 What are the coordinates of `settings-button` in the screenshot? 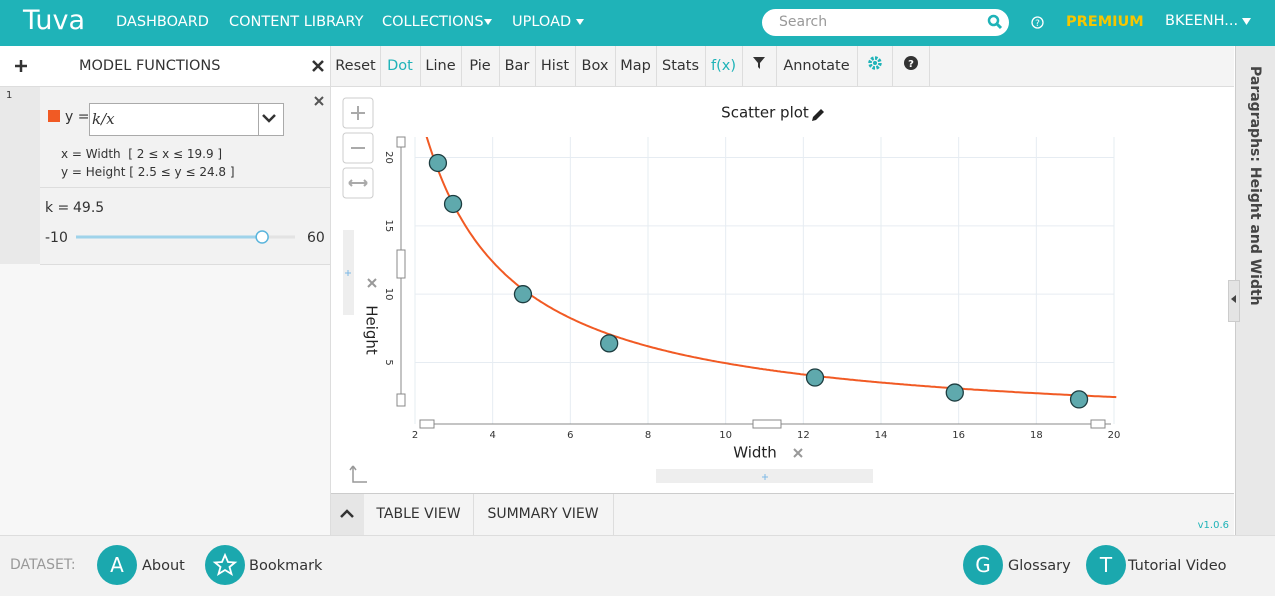 It's located at (875, 66).